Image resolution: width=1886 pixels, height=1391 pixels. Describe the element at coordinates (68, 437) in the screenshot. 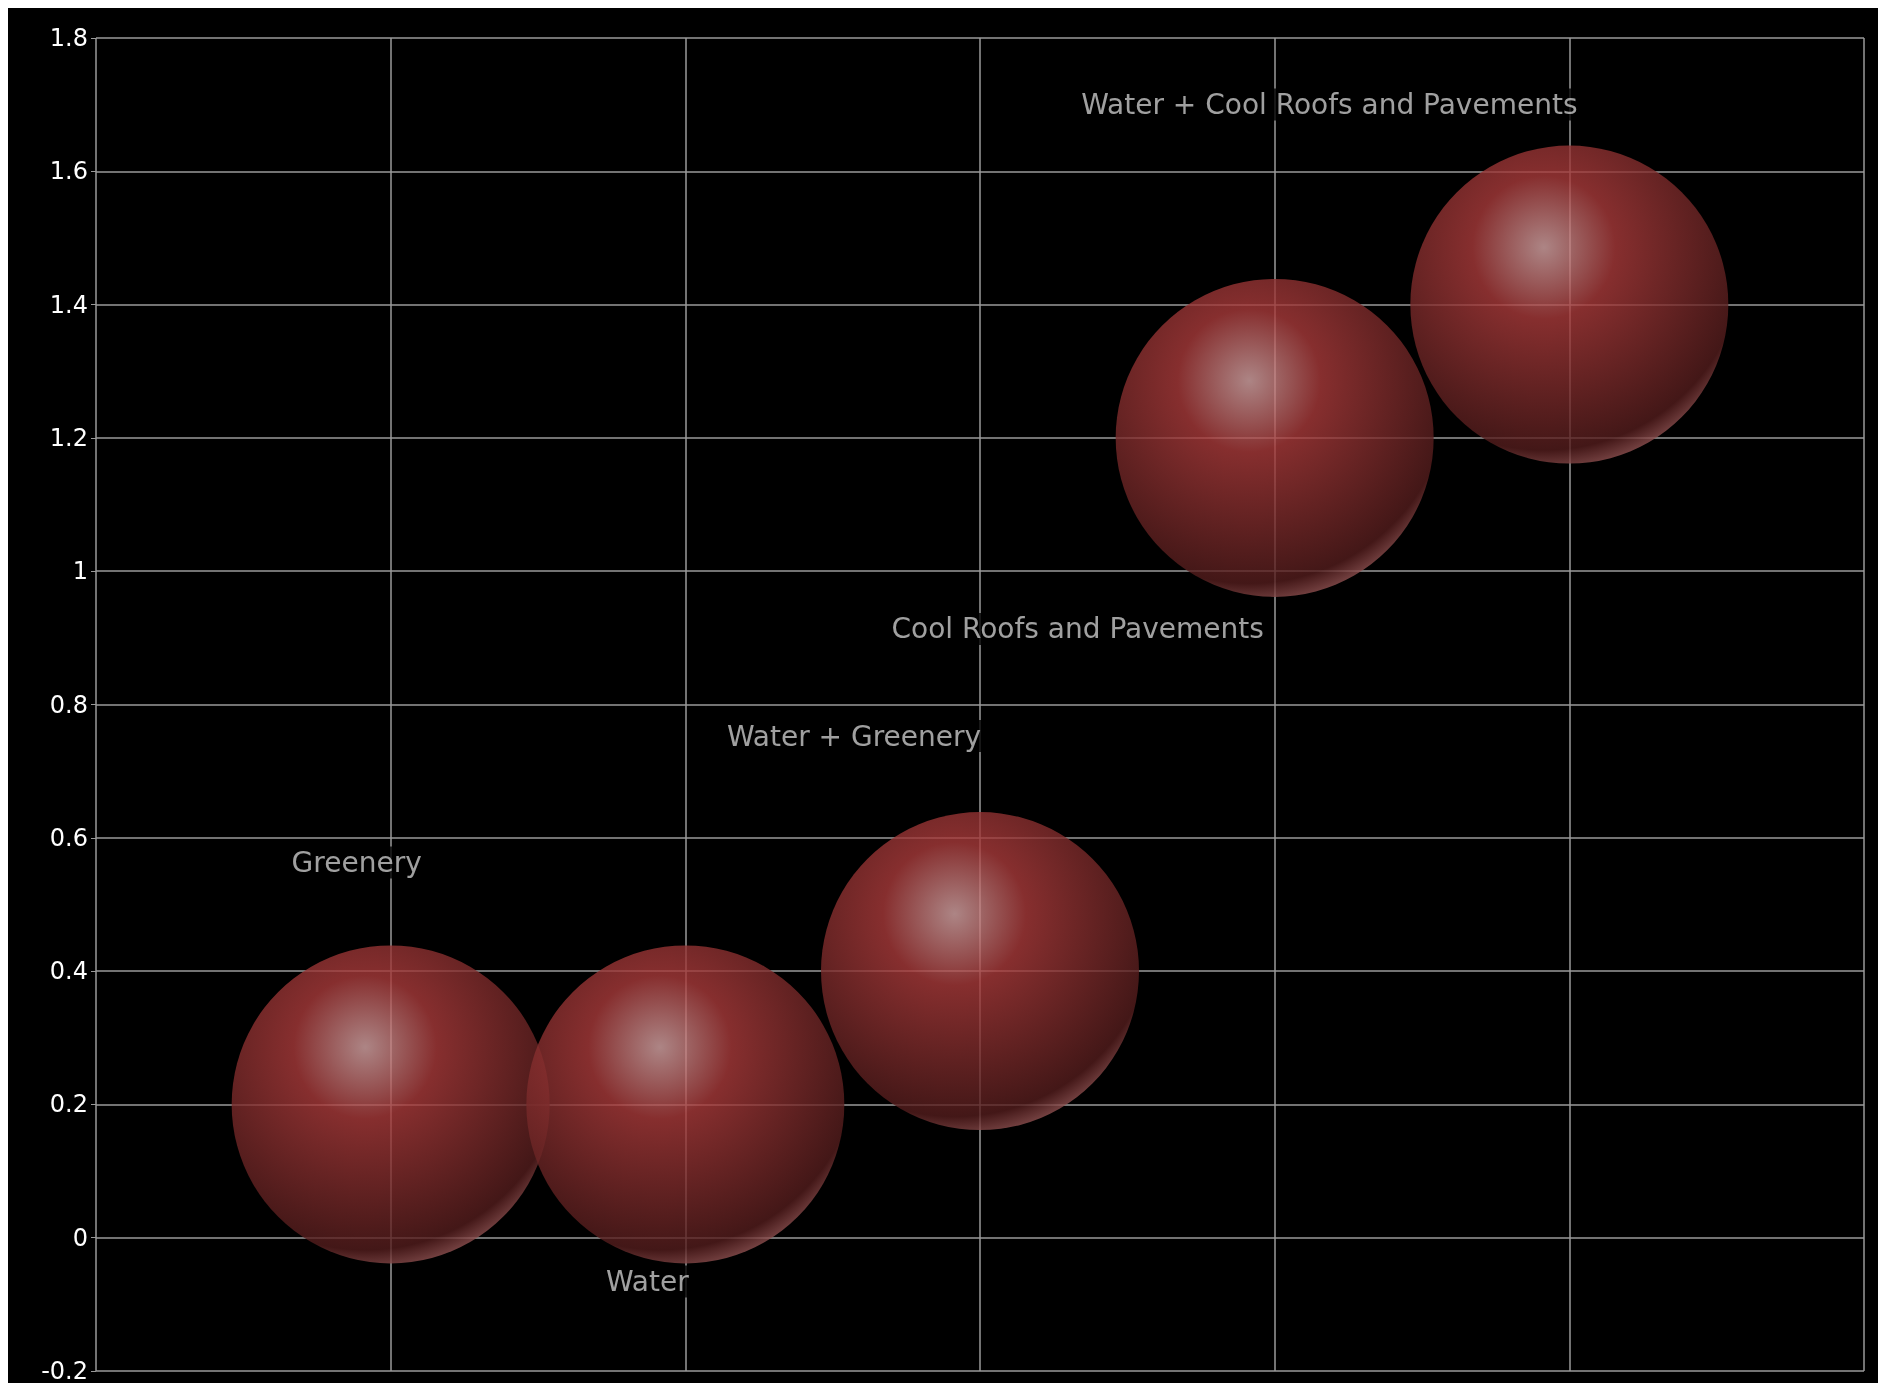

I see `y-tick-label: 1.2` at that location.